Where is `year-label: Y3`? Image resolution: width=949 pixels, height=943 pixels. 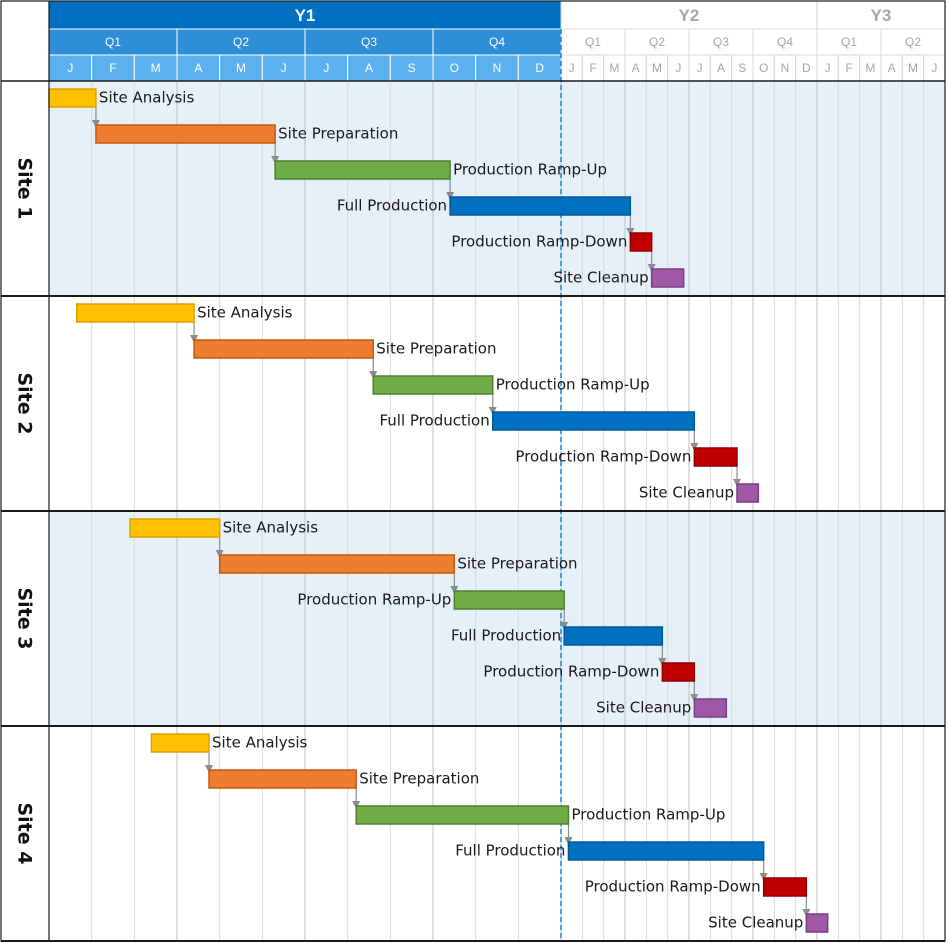 year-label: Y3 is located at coordinates (881, 15).